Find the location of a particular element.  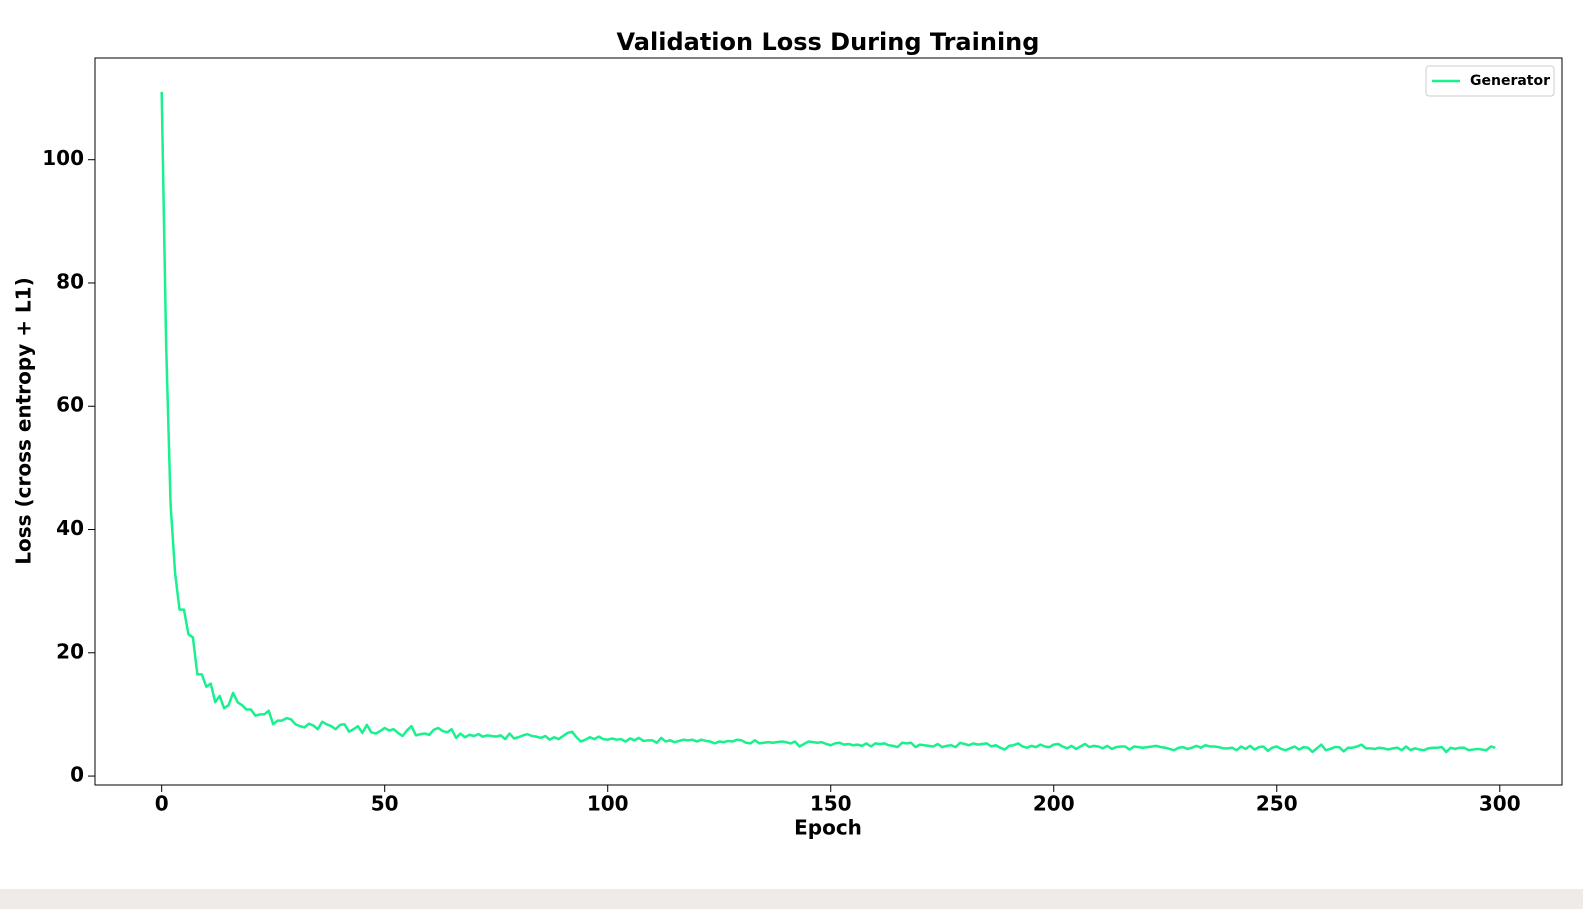

y-tick-label: 60 is located at coordinates (70, 405).